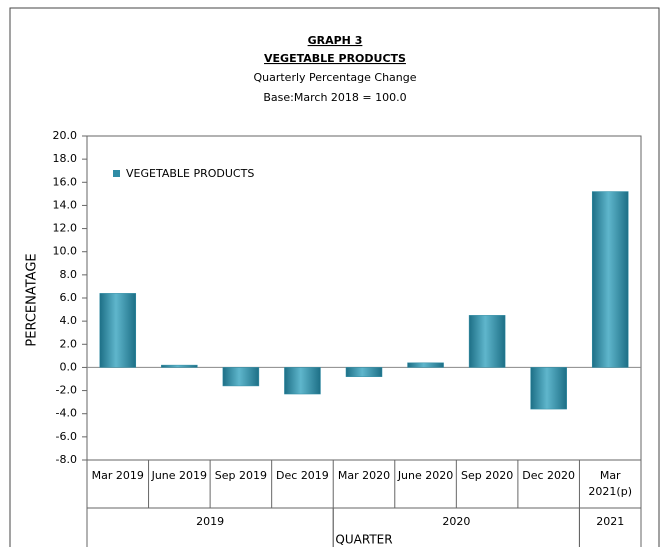 The height and width of the screenshot is (547, 665). I want to click on y-tick-label: -2.0, so click(66, 390).